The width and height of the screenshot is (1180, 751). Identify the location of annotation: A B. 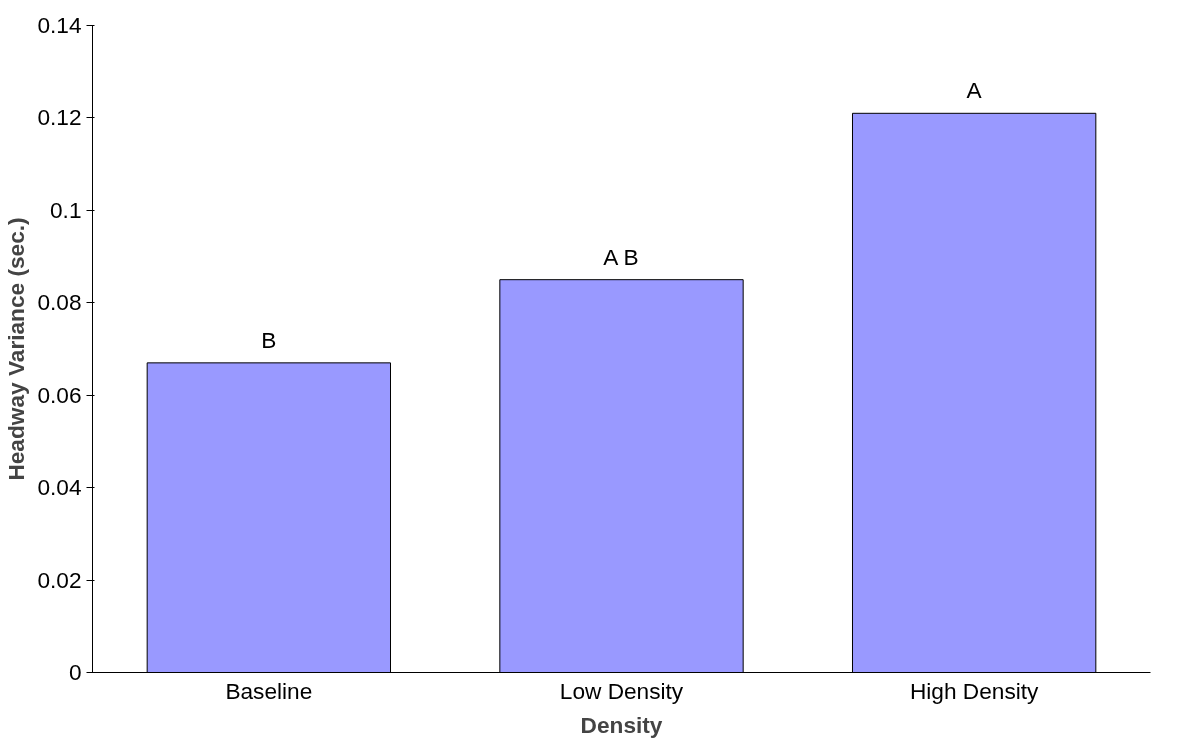
(621, 256).